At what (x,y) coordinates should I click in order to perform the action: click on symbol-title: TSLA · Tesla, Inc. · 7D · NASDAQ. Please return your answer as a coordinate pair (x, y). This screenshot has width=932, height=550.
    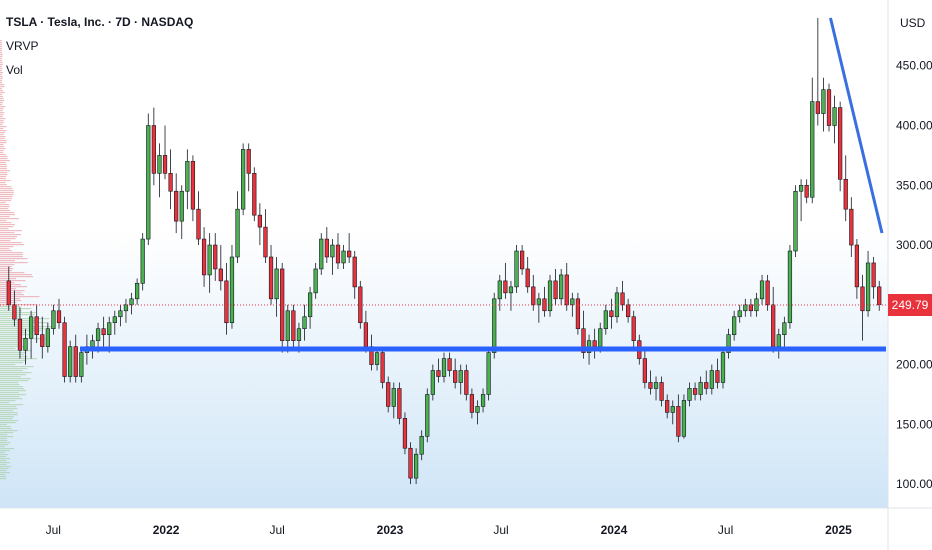
    Looking at the image, I should click on (100, 22).